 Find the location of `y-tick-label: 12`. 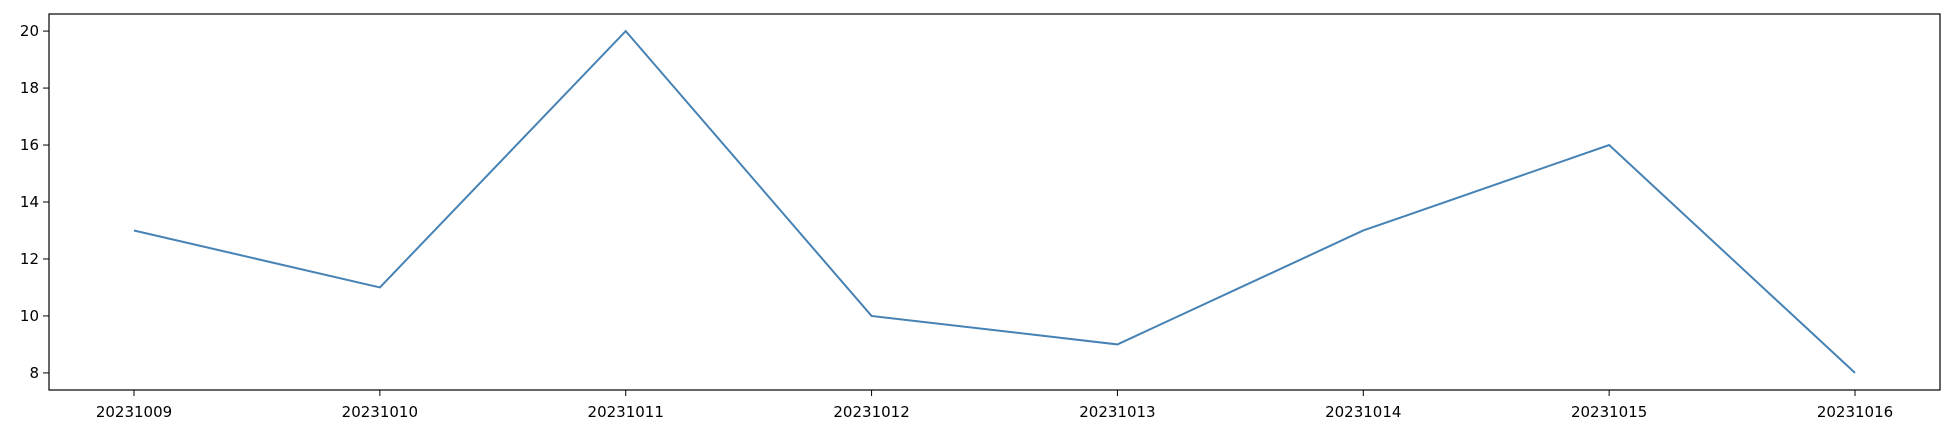

y-tick-label: 12 is located at coordinates (29, 259).